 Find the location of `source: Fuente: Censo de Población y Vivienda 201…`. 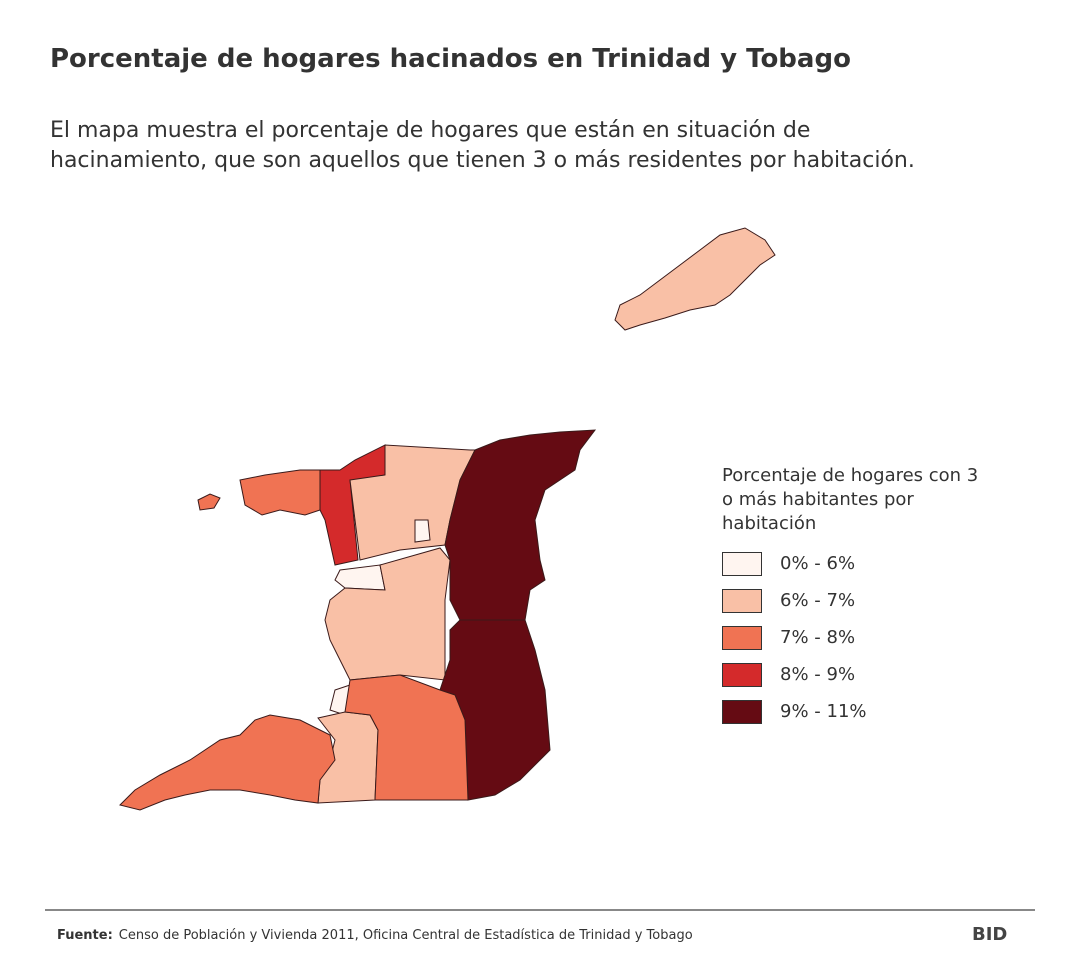

source: Fuente: Censo de Población y Vivienda 201… is located at coordinates (375, 935).